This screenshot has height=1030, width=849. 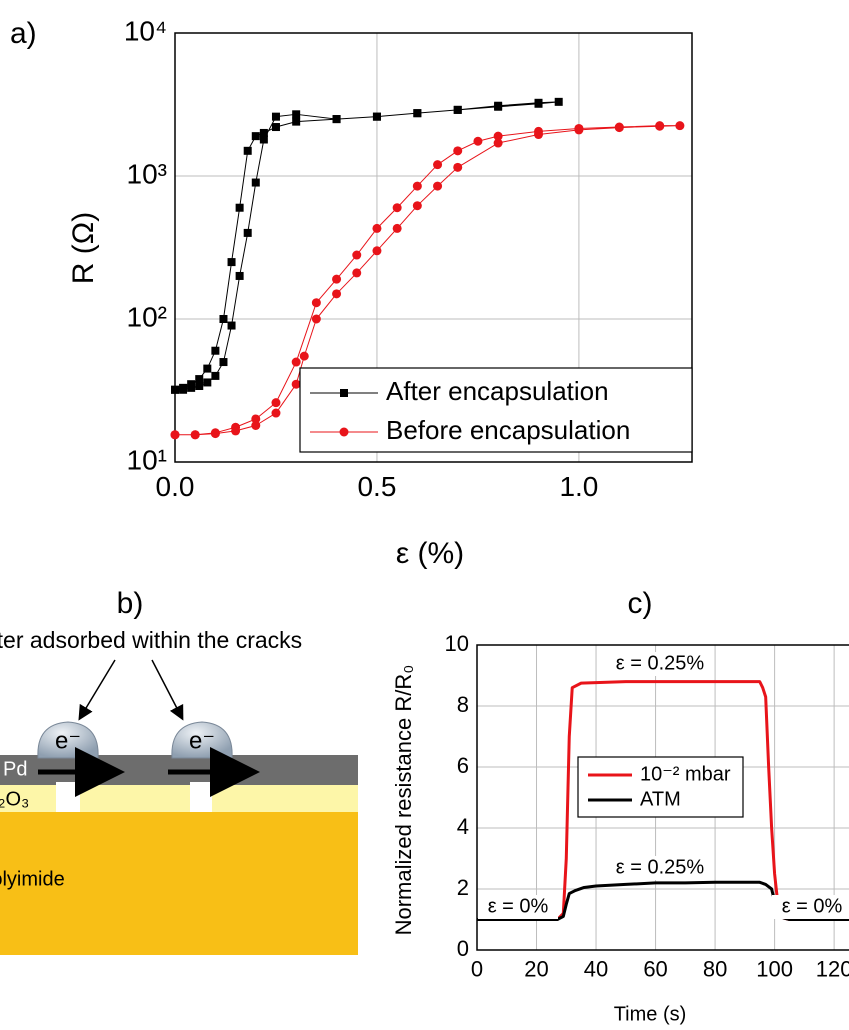 What do you see at coordinates (774, 969) in the screenshot?
I see `x-tick-label: 100` at bounding box center [774, 969].